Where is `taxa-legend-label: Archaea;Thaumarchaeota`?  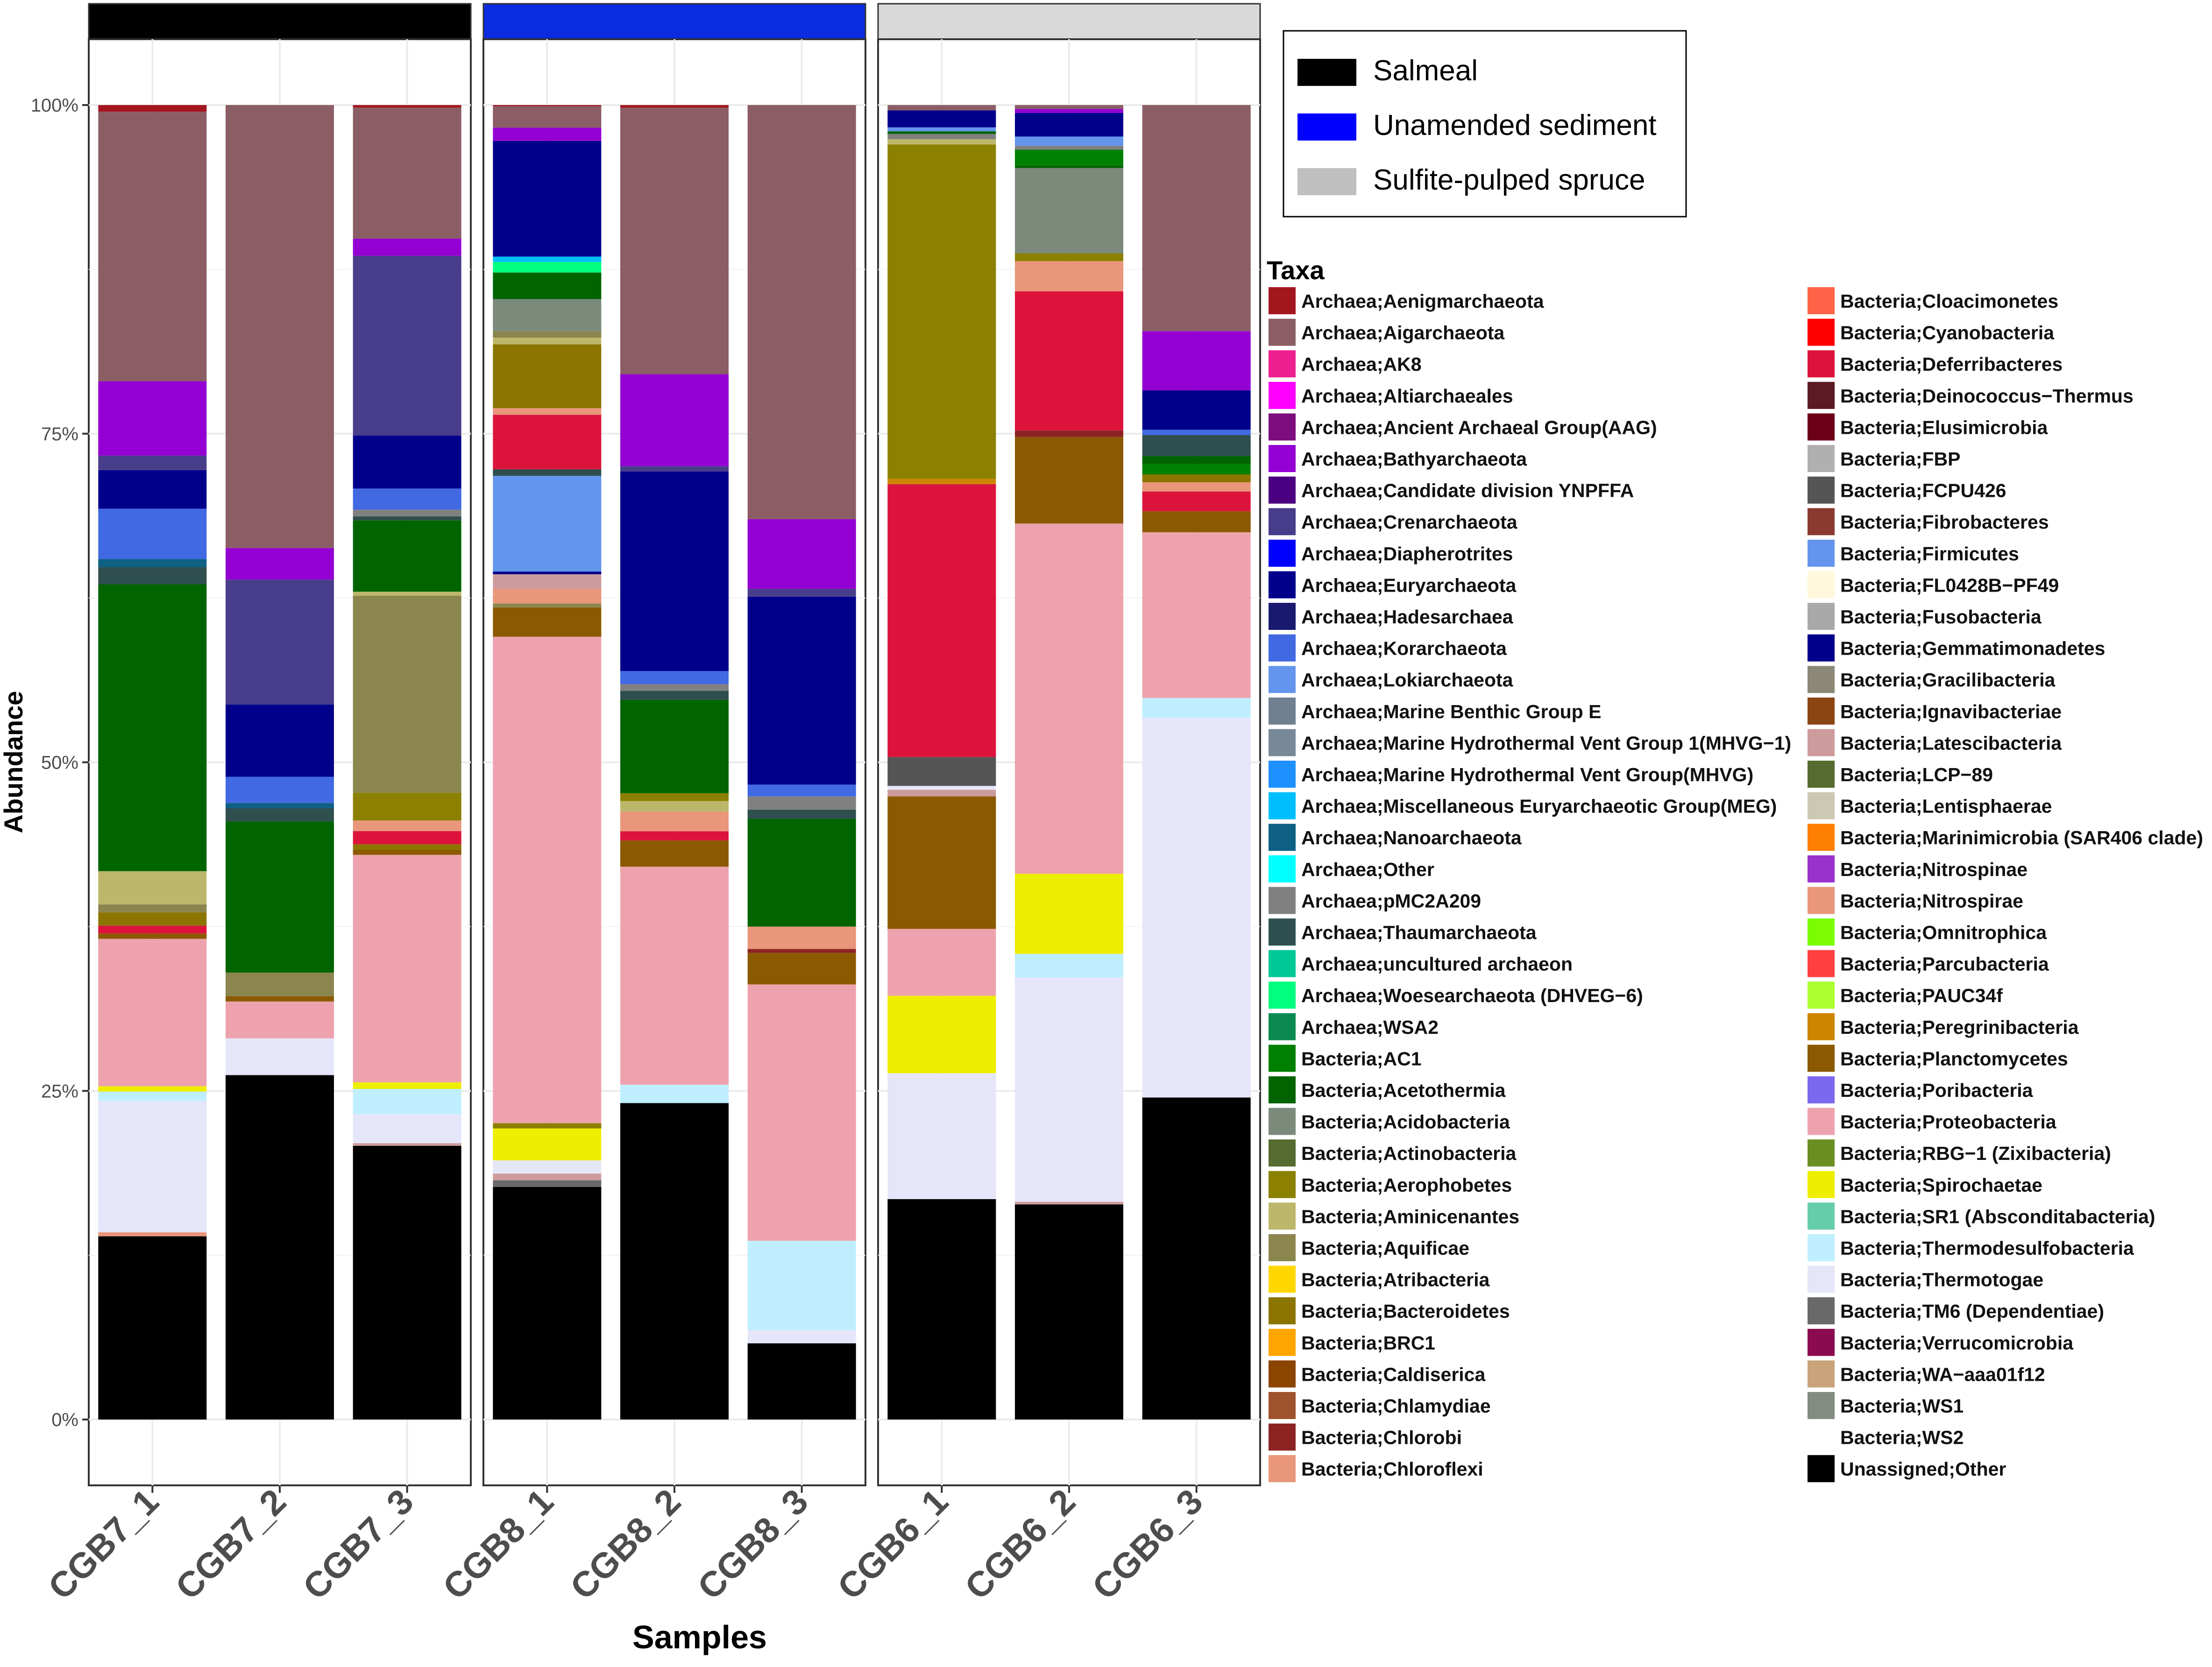 taxa-legend-label: Archaea;Thaumarchaeota is located at coordinates (1419, 932).